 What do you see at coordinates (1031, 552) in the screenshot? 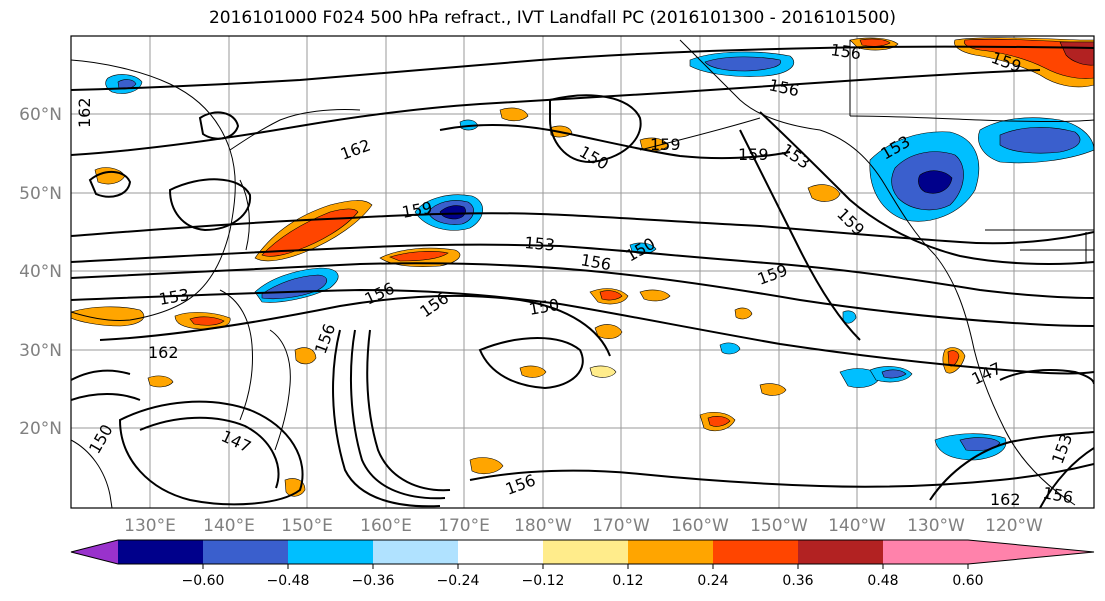
I see `colorbar-right-extension` at bounding box center [1031, 552].